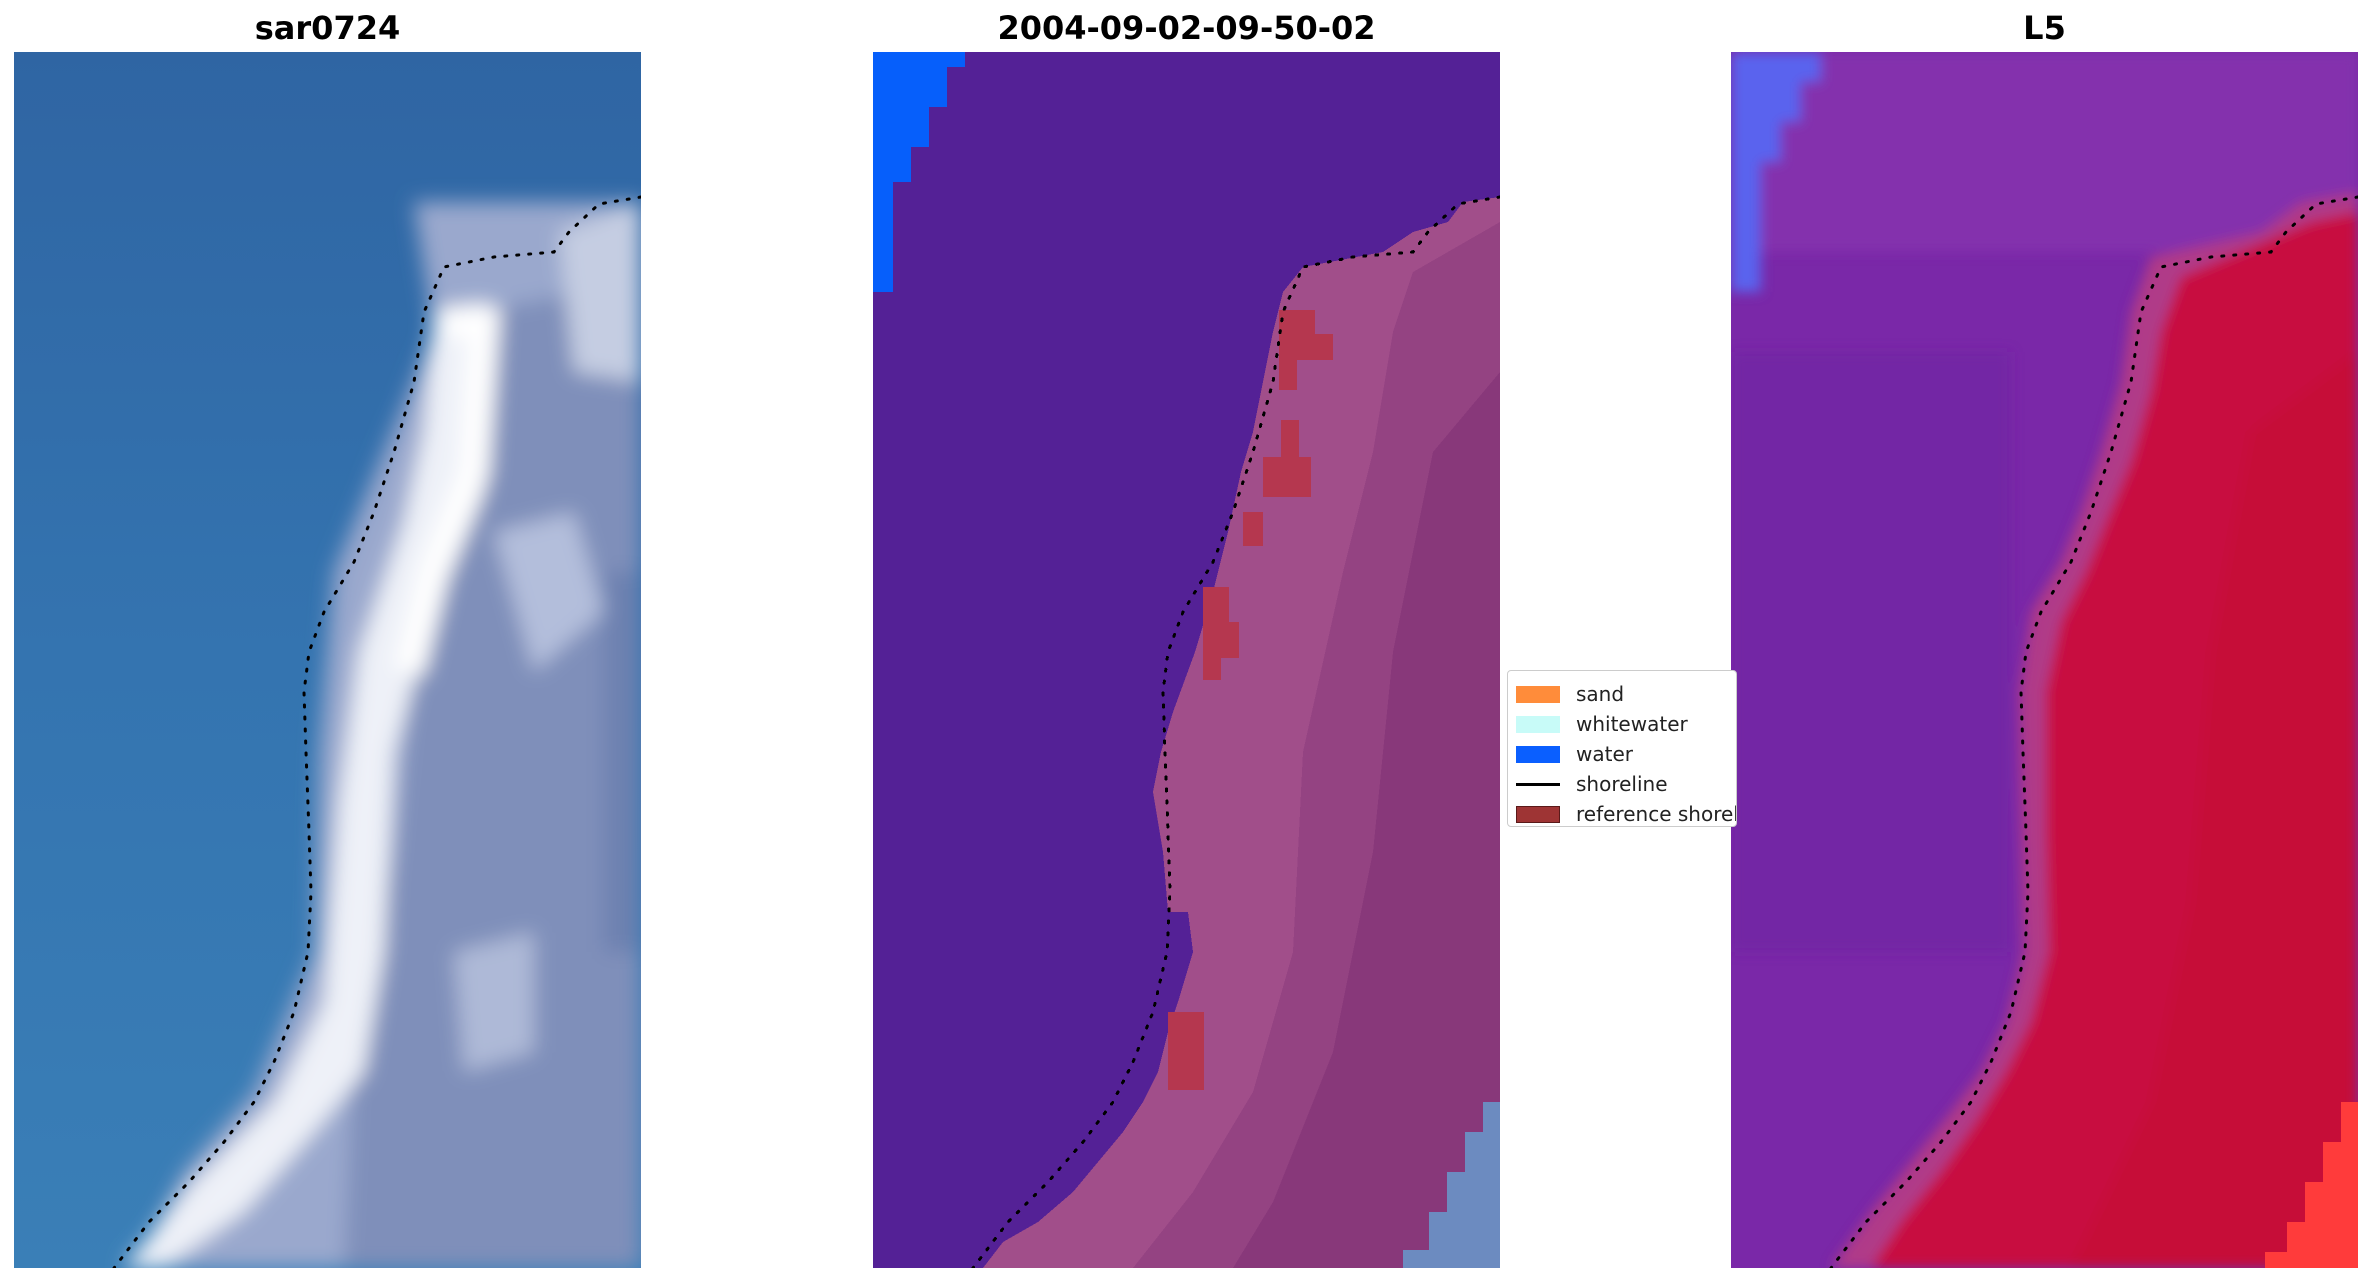 This screenshot has height=1283, width=2371. What do you see at coordinates (327, 28) in the screenshot?
I see `panel-title-rgb: sar0724` at bounding box center [327, 28].